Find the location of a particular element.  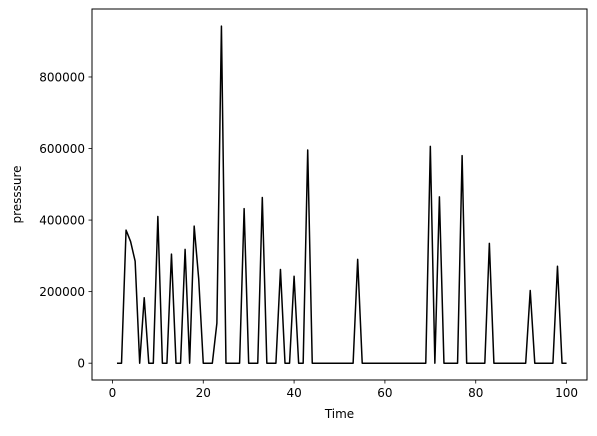

x-tick-label: 60 is located at coordinates (384, 393).